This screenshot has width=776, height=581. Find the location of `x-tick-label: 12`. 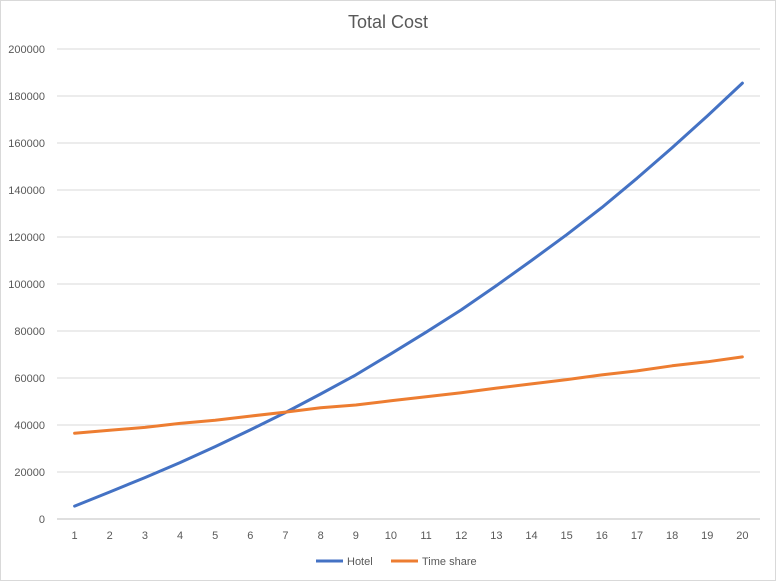

x-tick-label: 12 is located at coordinates (461, 536).